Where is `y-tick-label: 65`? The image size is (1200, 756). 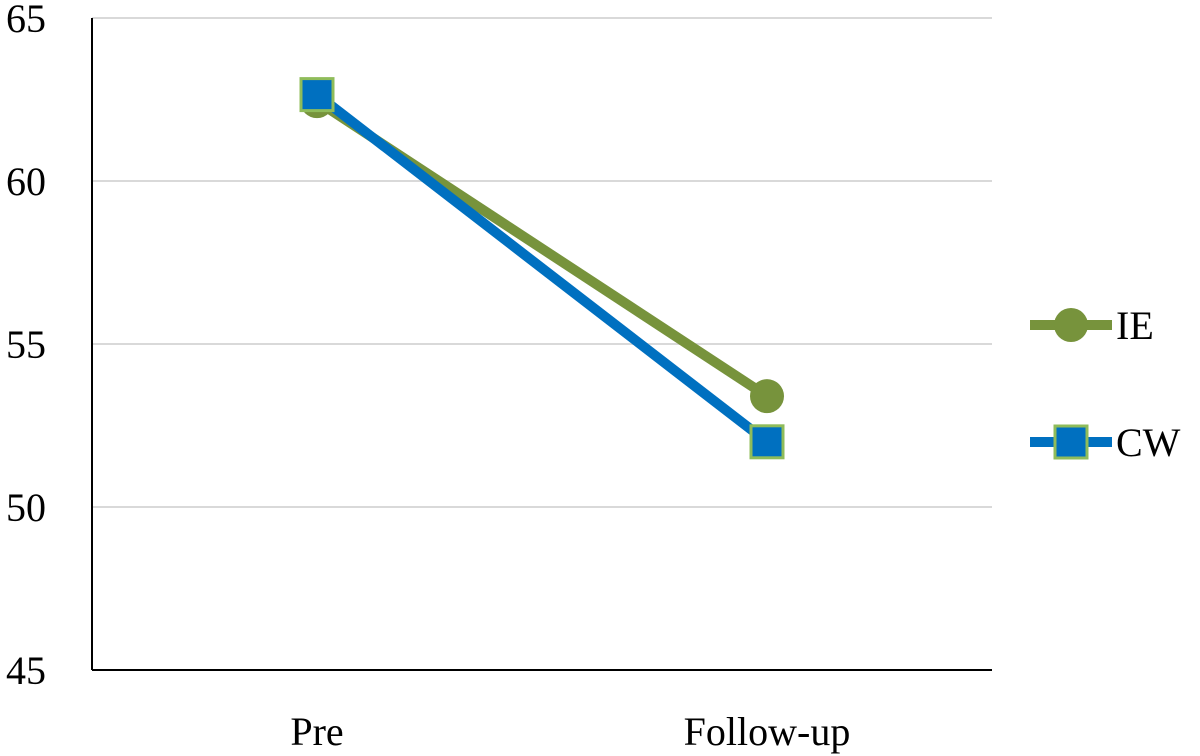 y-tick-label: 65 is located at coordinates (26, 20).